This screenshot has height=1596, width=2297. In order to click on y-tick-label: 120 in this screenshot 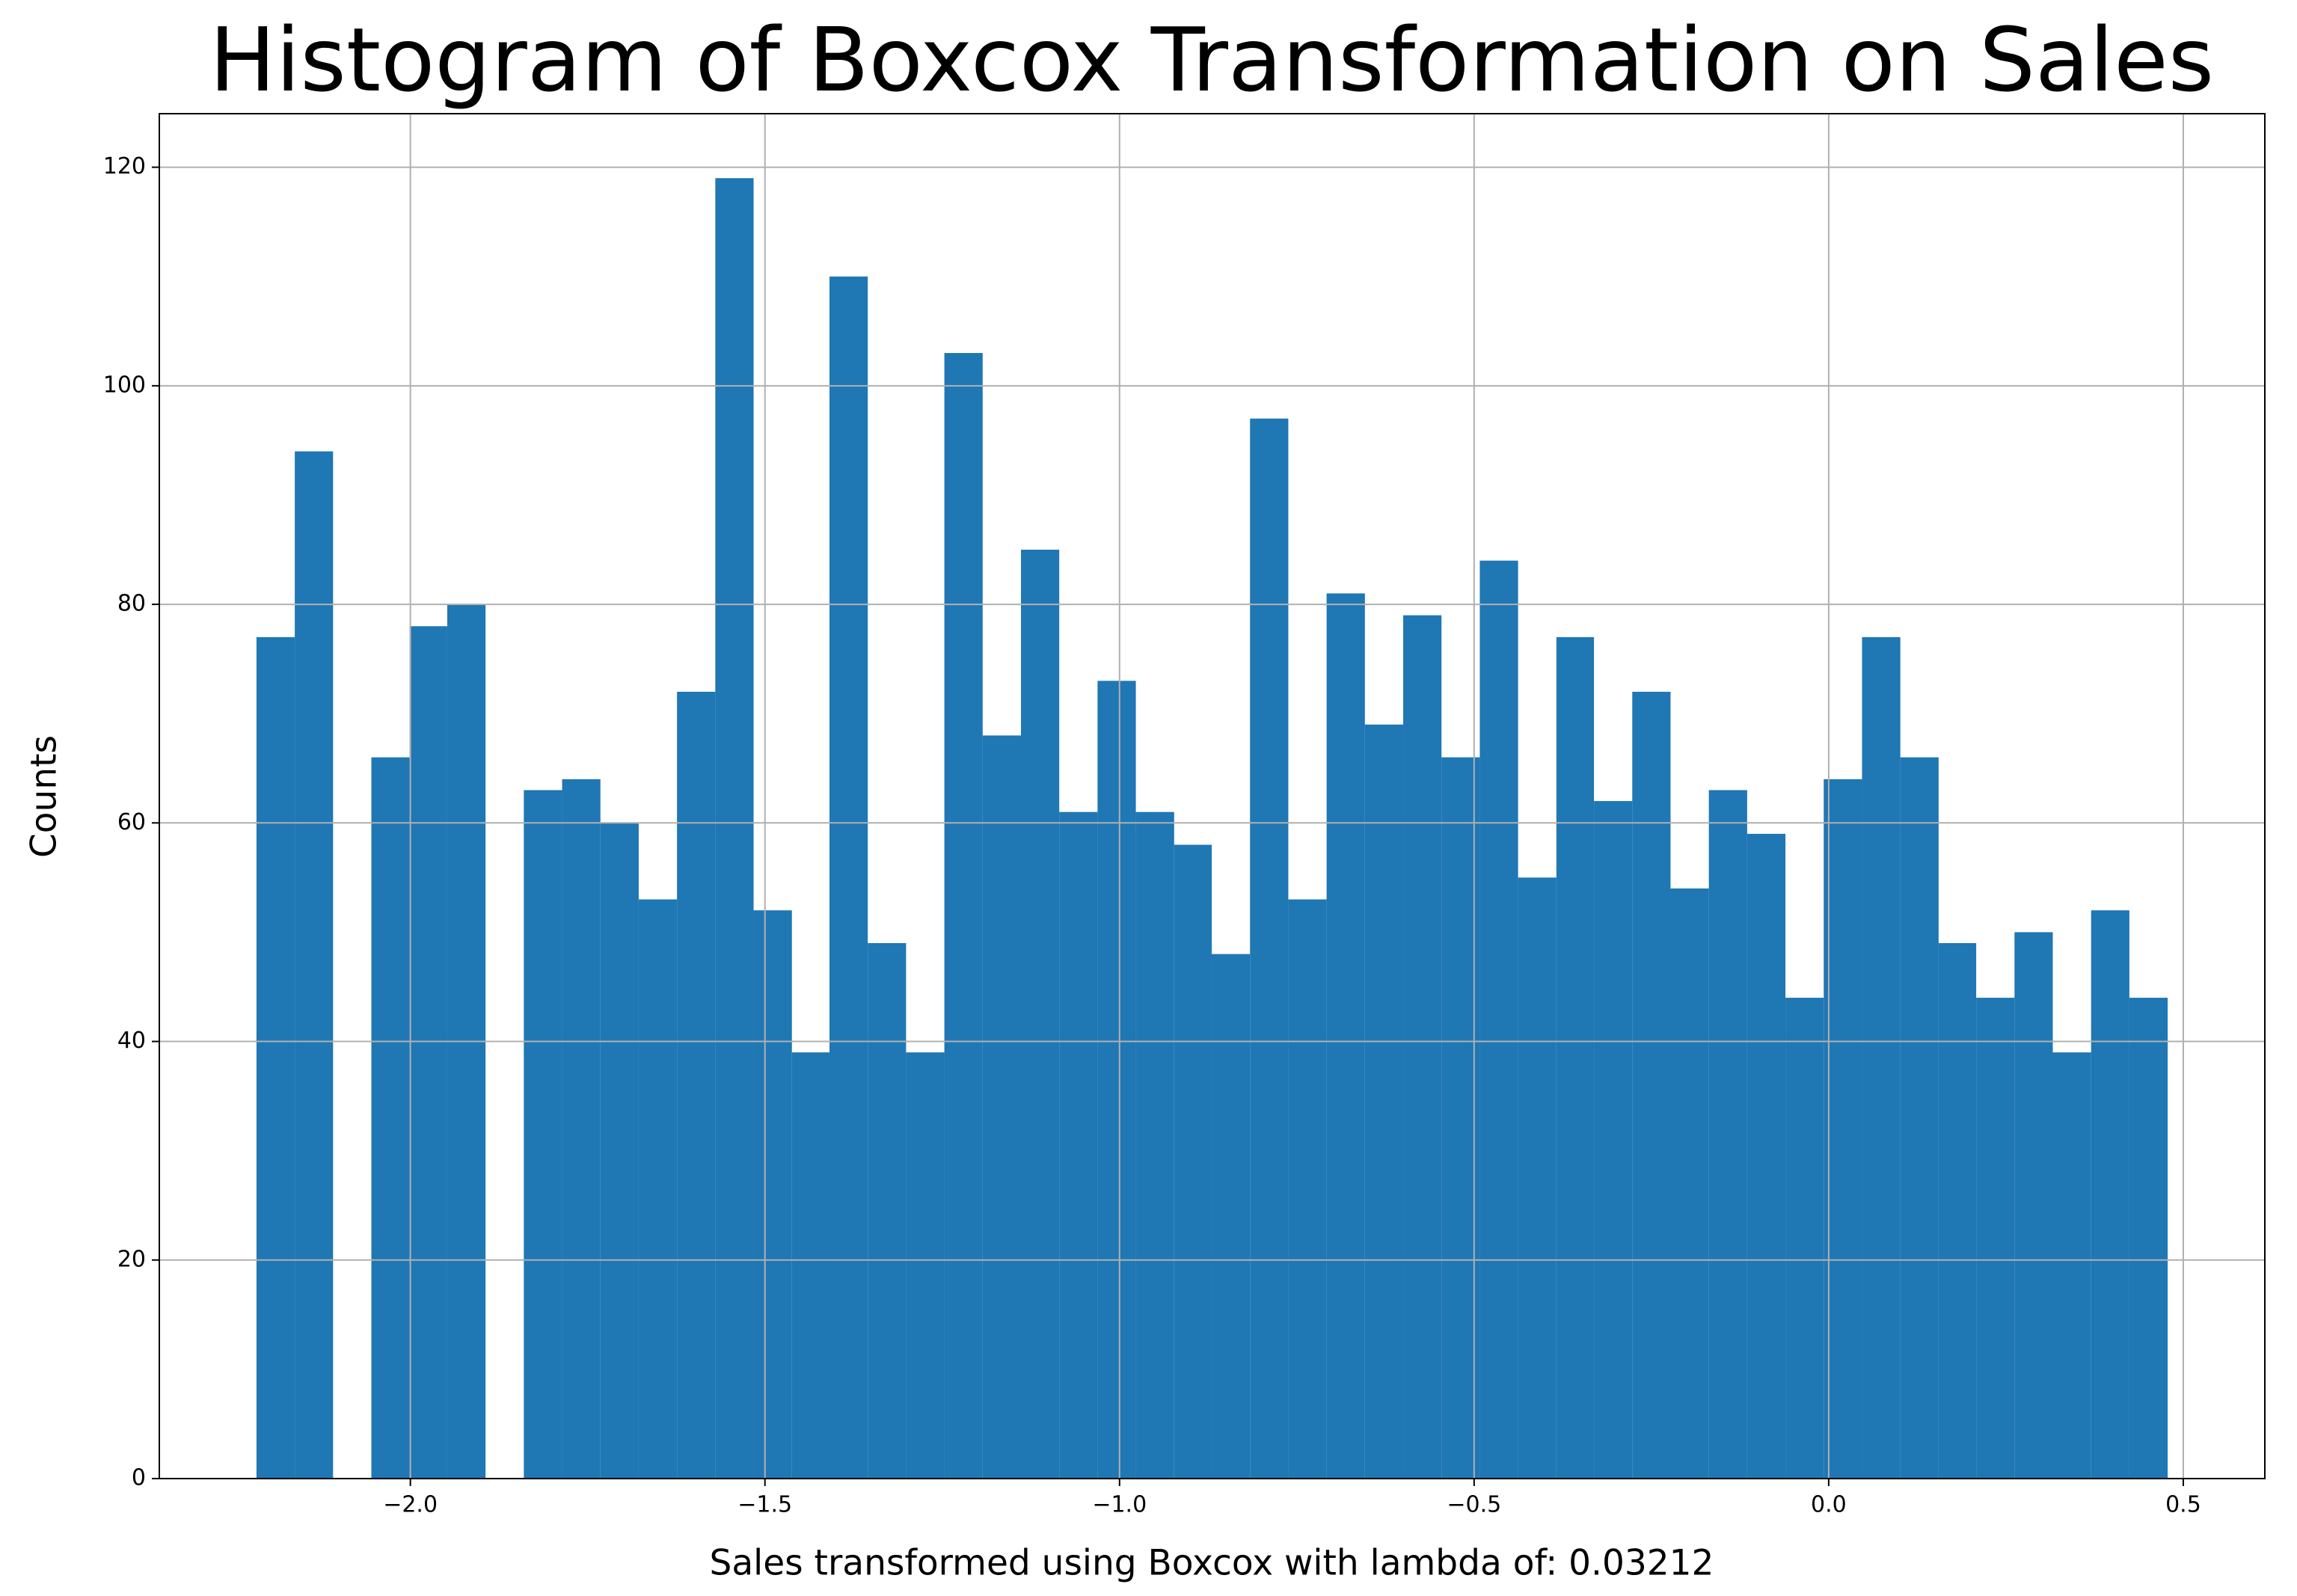, I will do `click(124, 166)`.